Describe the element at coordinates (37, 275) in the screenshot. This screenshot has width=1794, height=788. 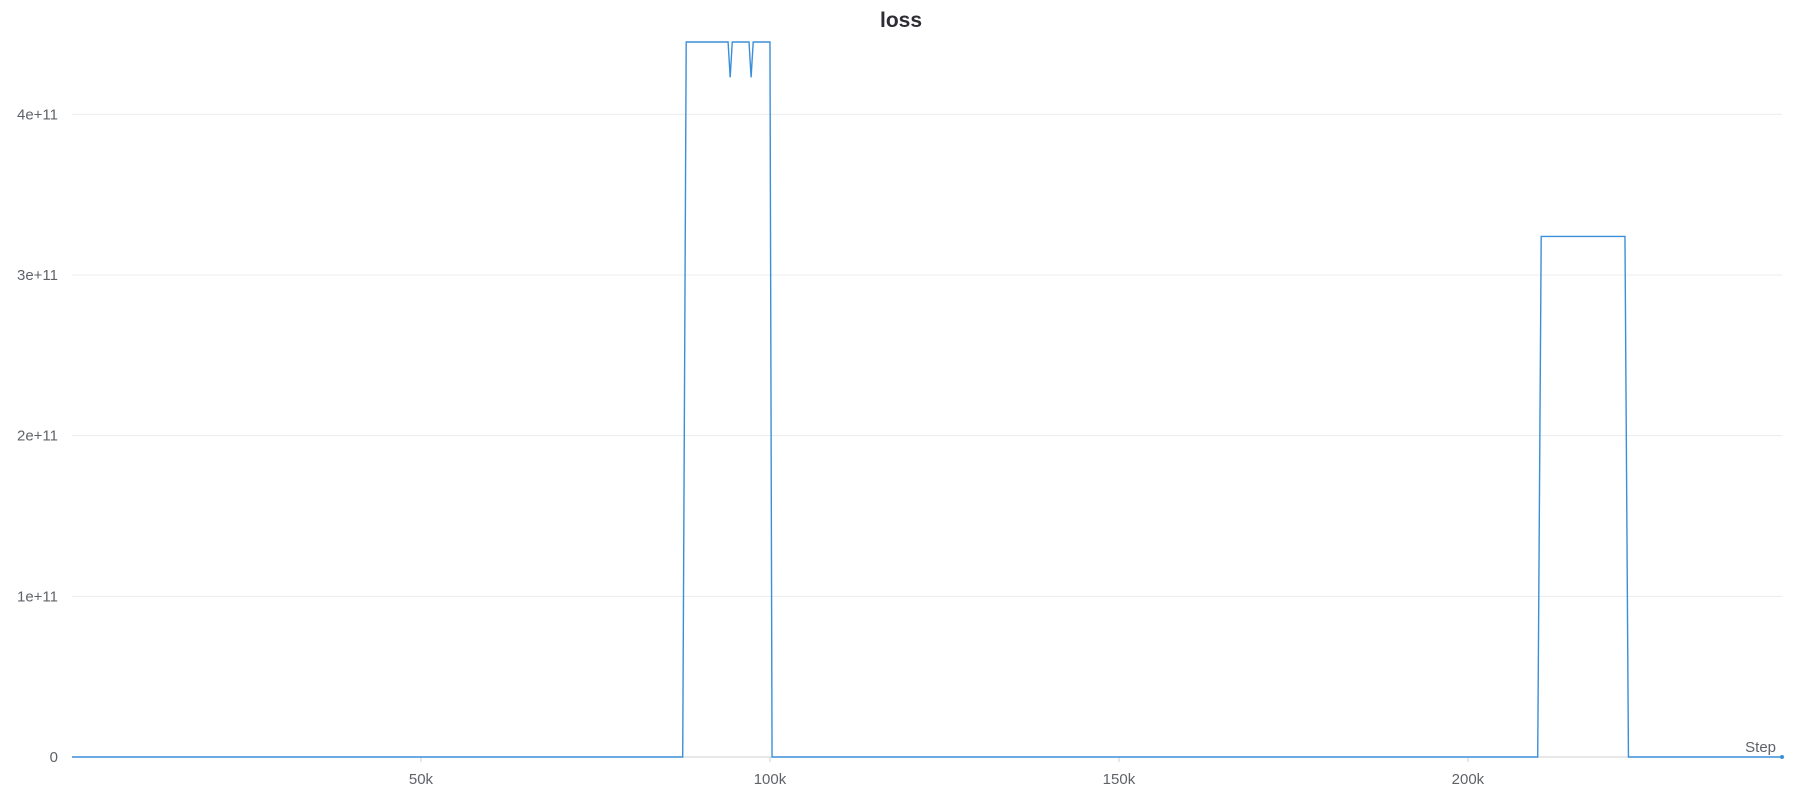
I see `y-tick-label: 3e+11` at that location.